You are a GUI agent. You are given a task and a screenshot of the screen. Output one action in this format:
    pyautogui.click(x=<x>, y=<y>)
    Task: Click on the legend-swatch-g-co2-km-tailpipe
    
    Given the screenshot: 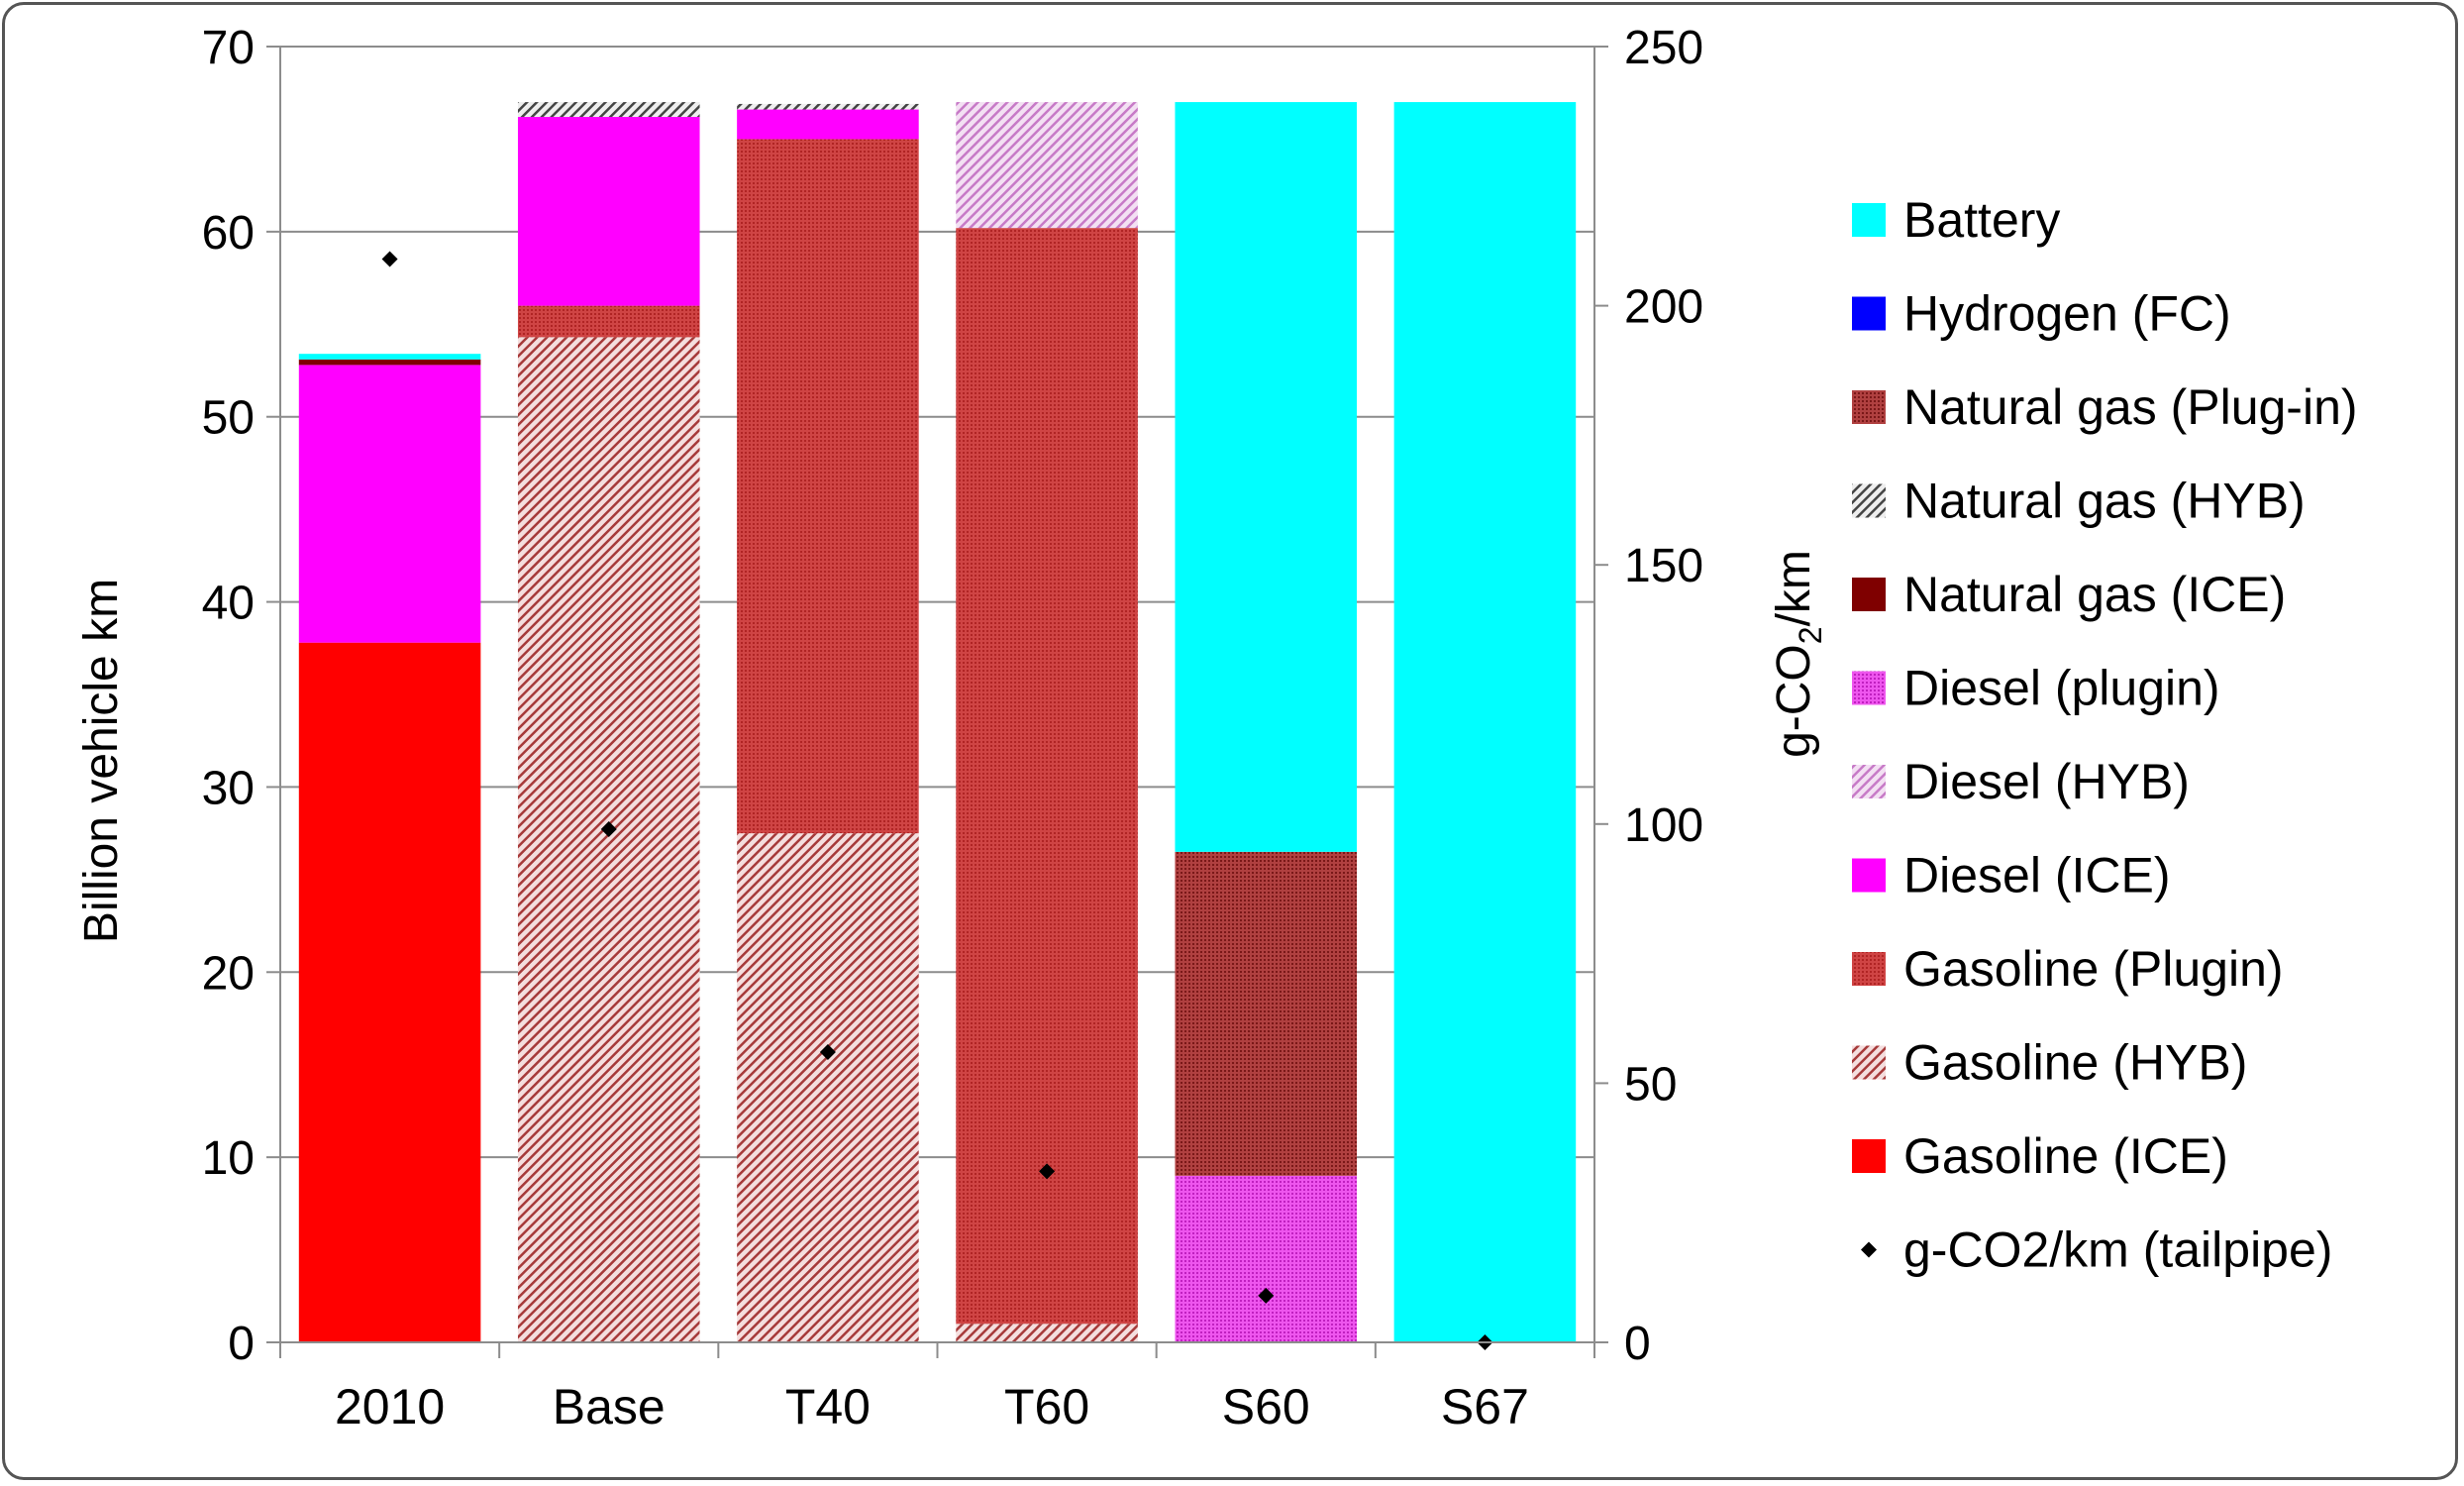 What is the action you would take?
    pyautogui.click(x=1869, y=1249)
    